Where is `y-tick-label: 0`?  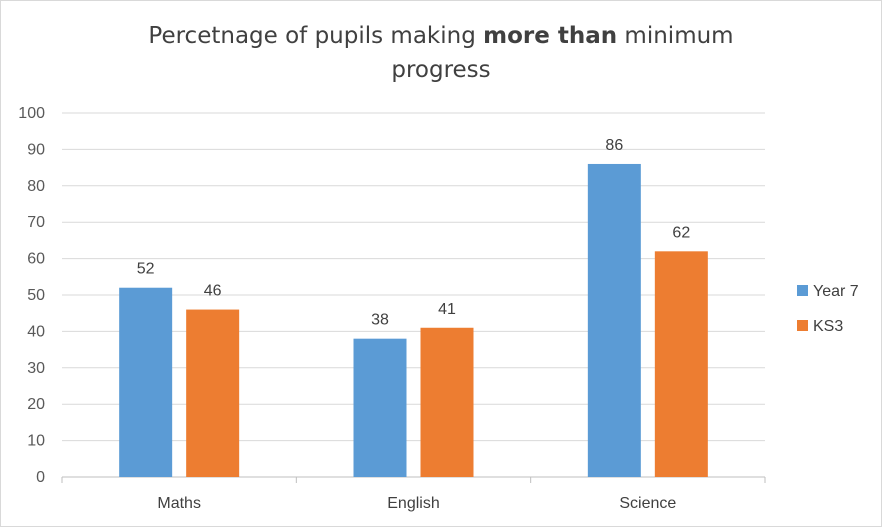
y-tick-label: 0 is located at coordinates (40, 477).